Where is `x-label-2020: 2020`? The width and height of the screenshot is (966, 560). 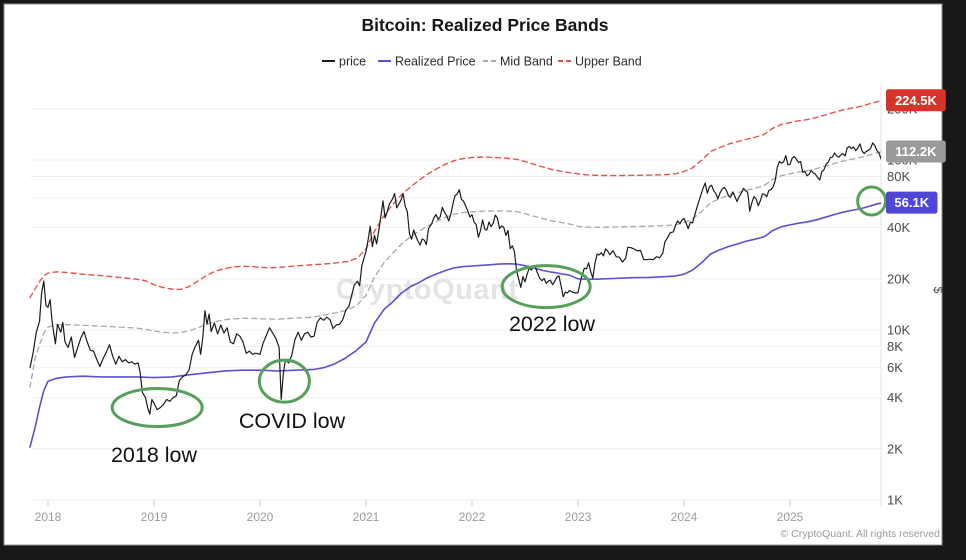
x-label-2020: 2020 is located at coordinates (260, 517).